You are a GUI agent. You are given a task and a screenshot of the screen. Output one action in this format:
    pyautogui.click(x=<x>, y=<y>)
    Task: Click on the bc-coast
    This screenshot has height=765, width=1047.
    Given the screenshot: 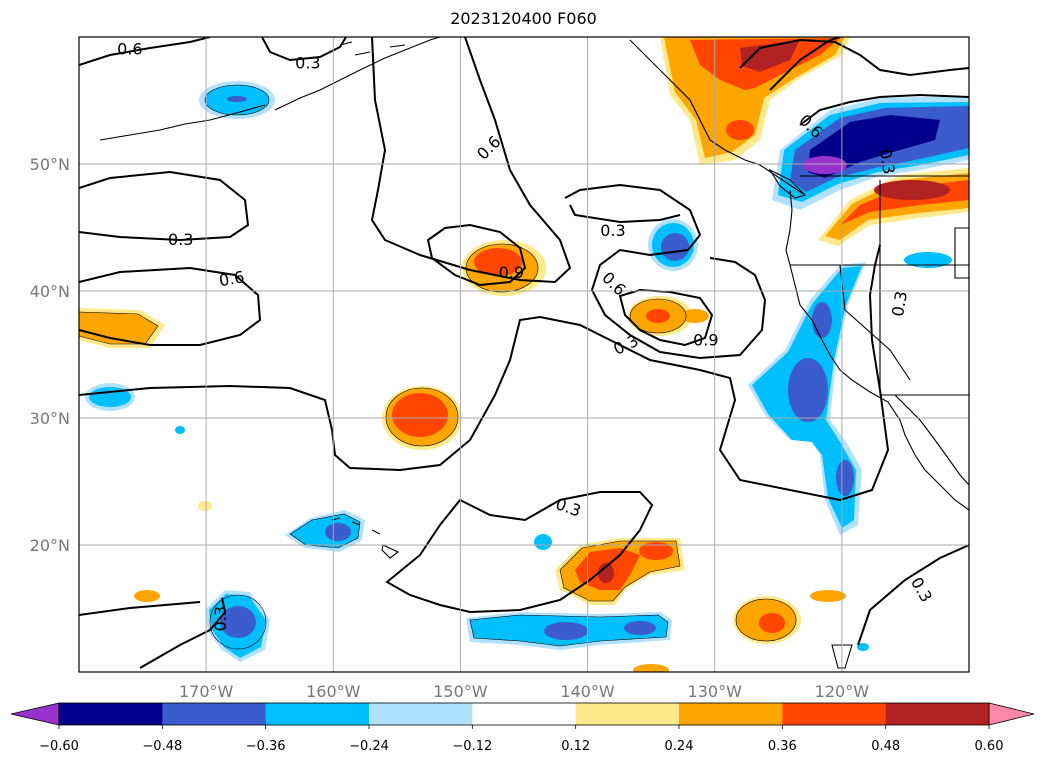 What is the action you would take?
    pyautogui.click(x=717, y=117)
    